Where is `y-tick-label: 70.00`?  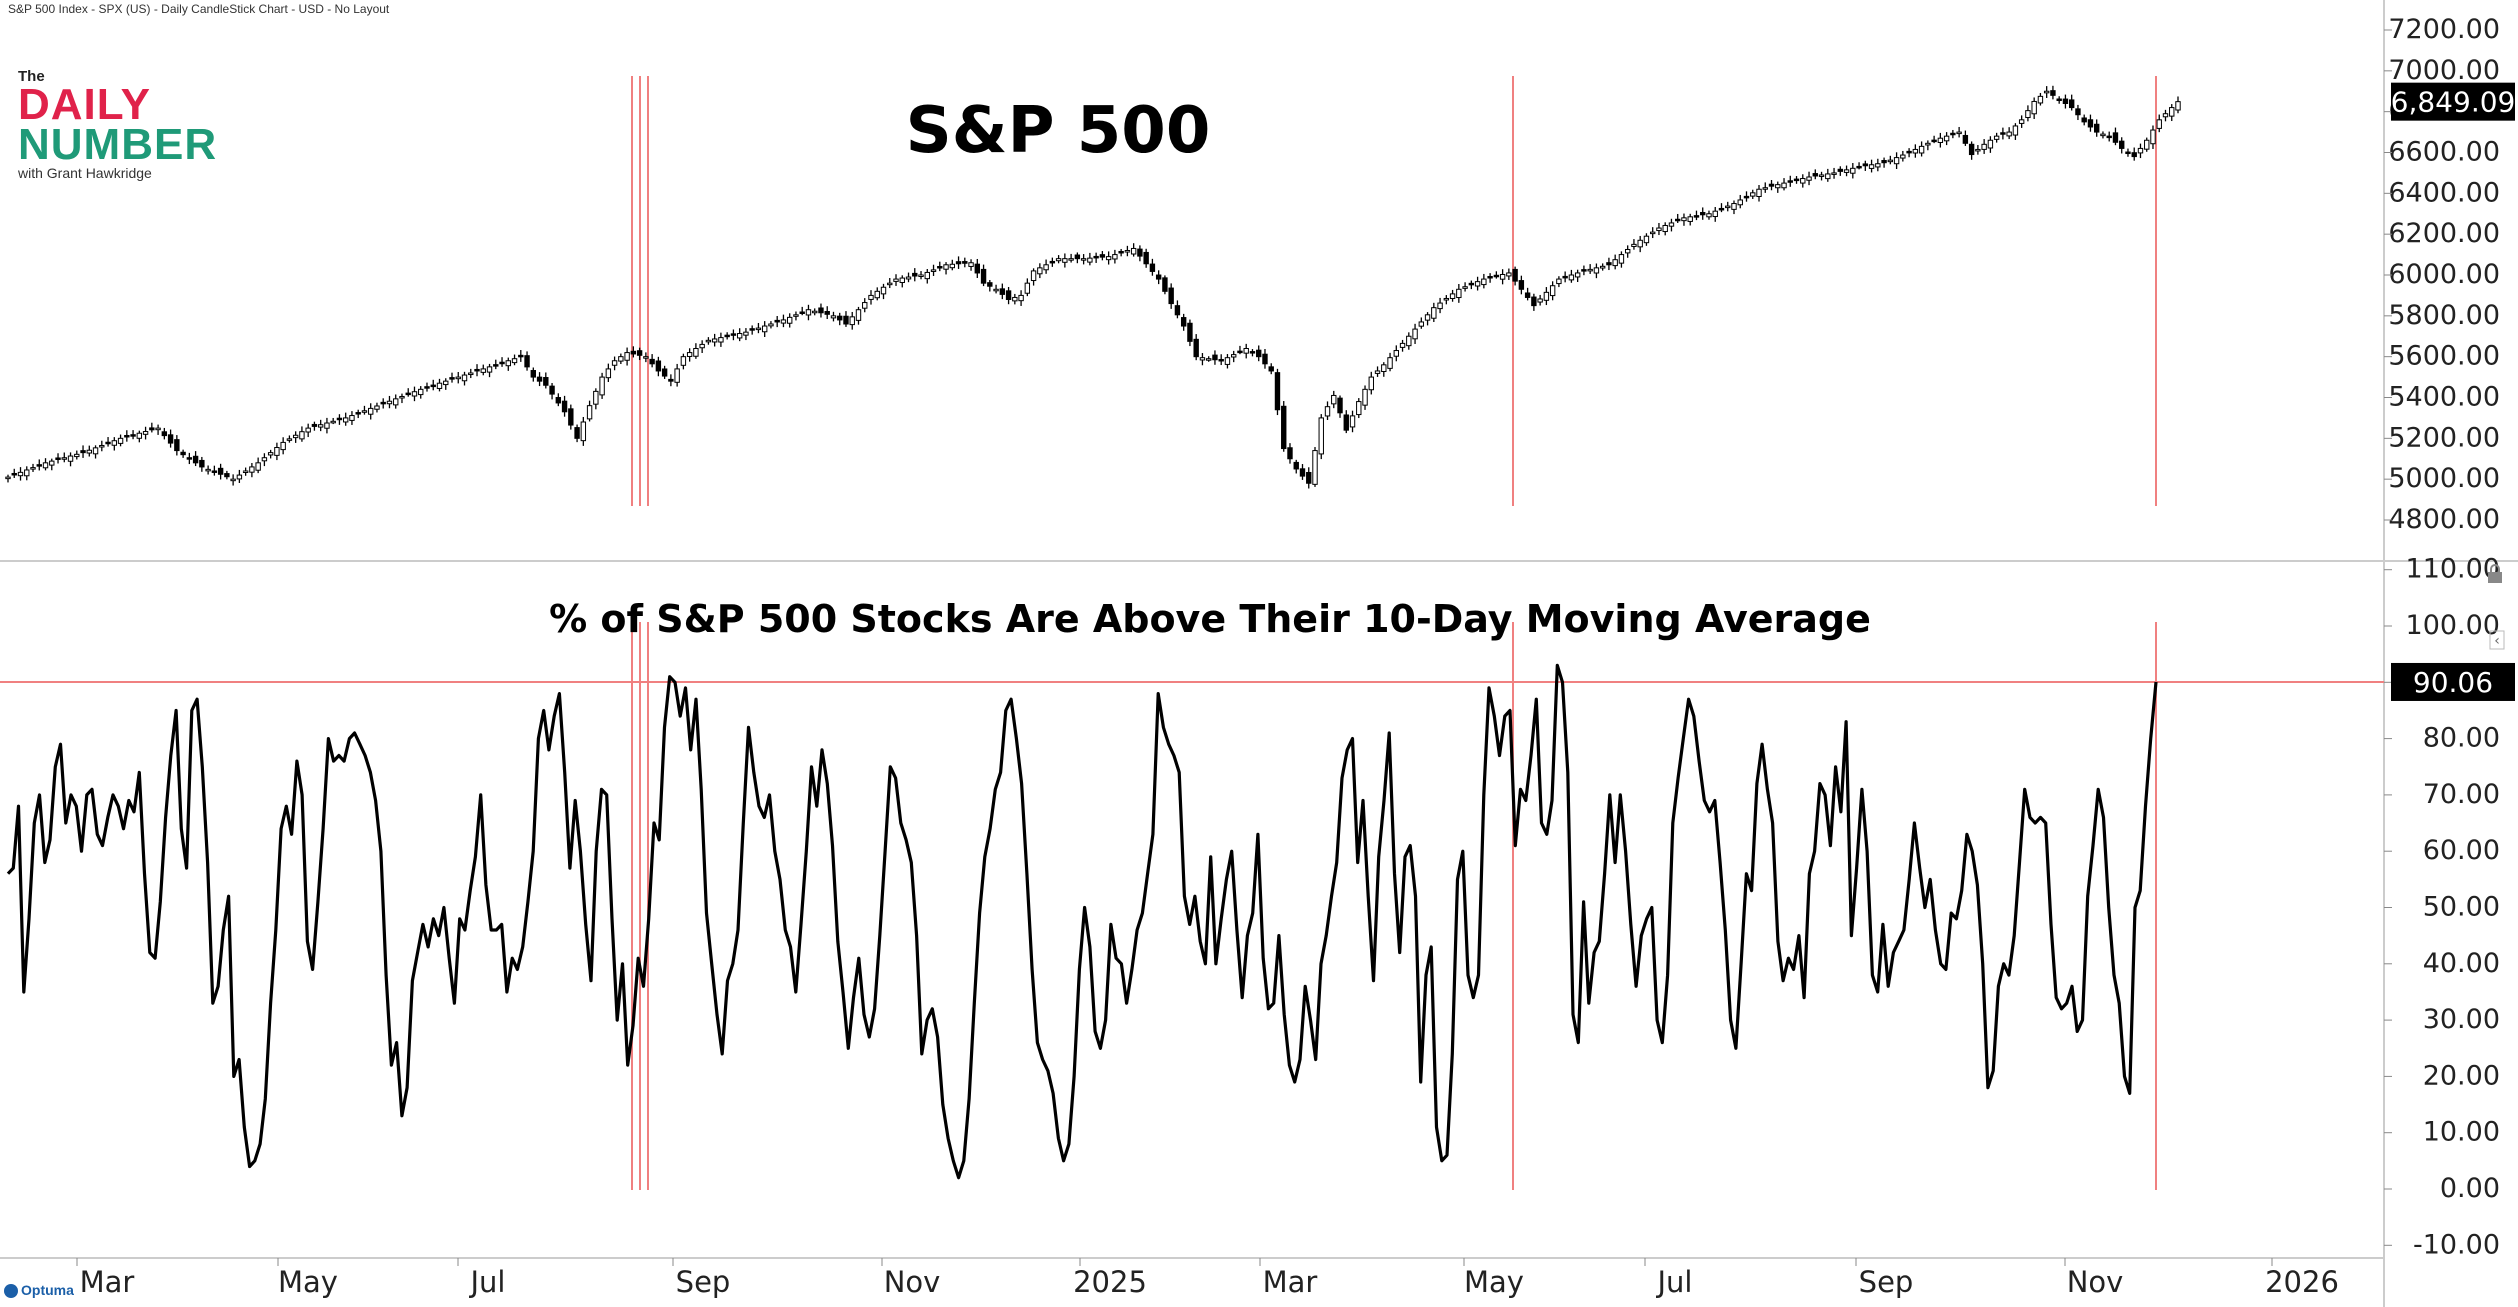 y-tick-label: 70.00 is located at coordinates (2461, 794).